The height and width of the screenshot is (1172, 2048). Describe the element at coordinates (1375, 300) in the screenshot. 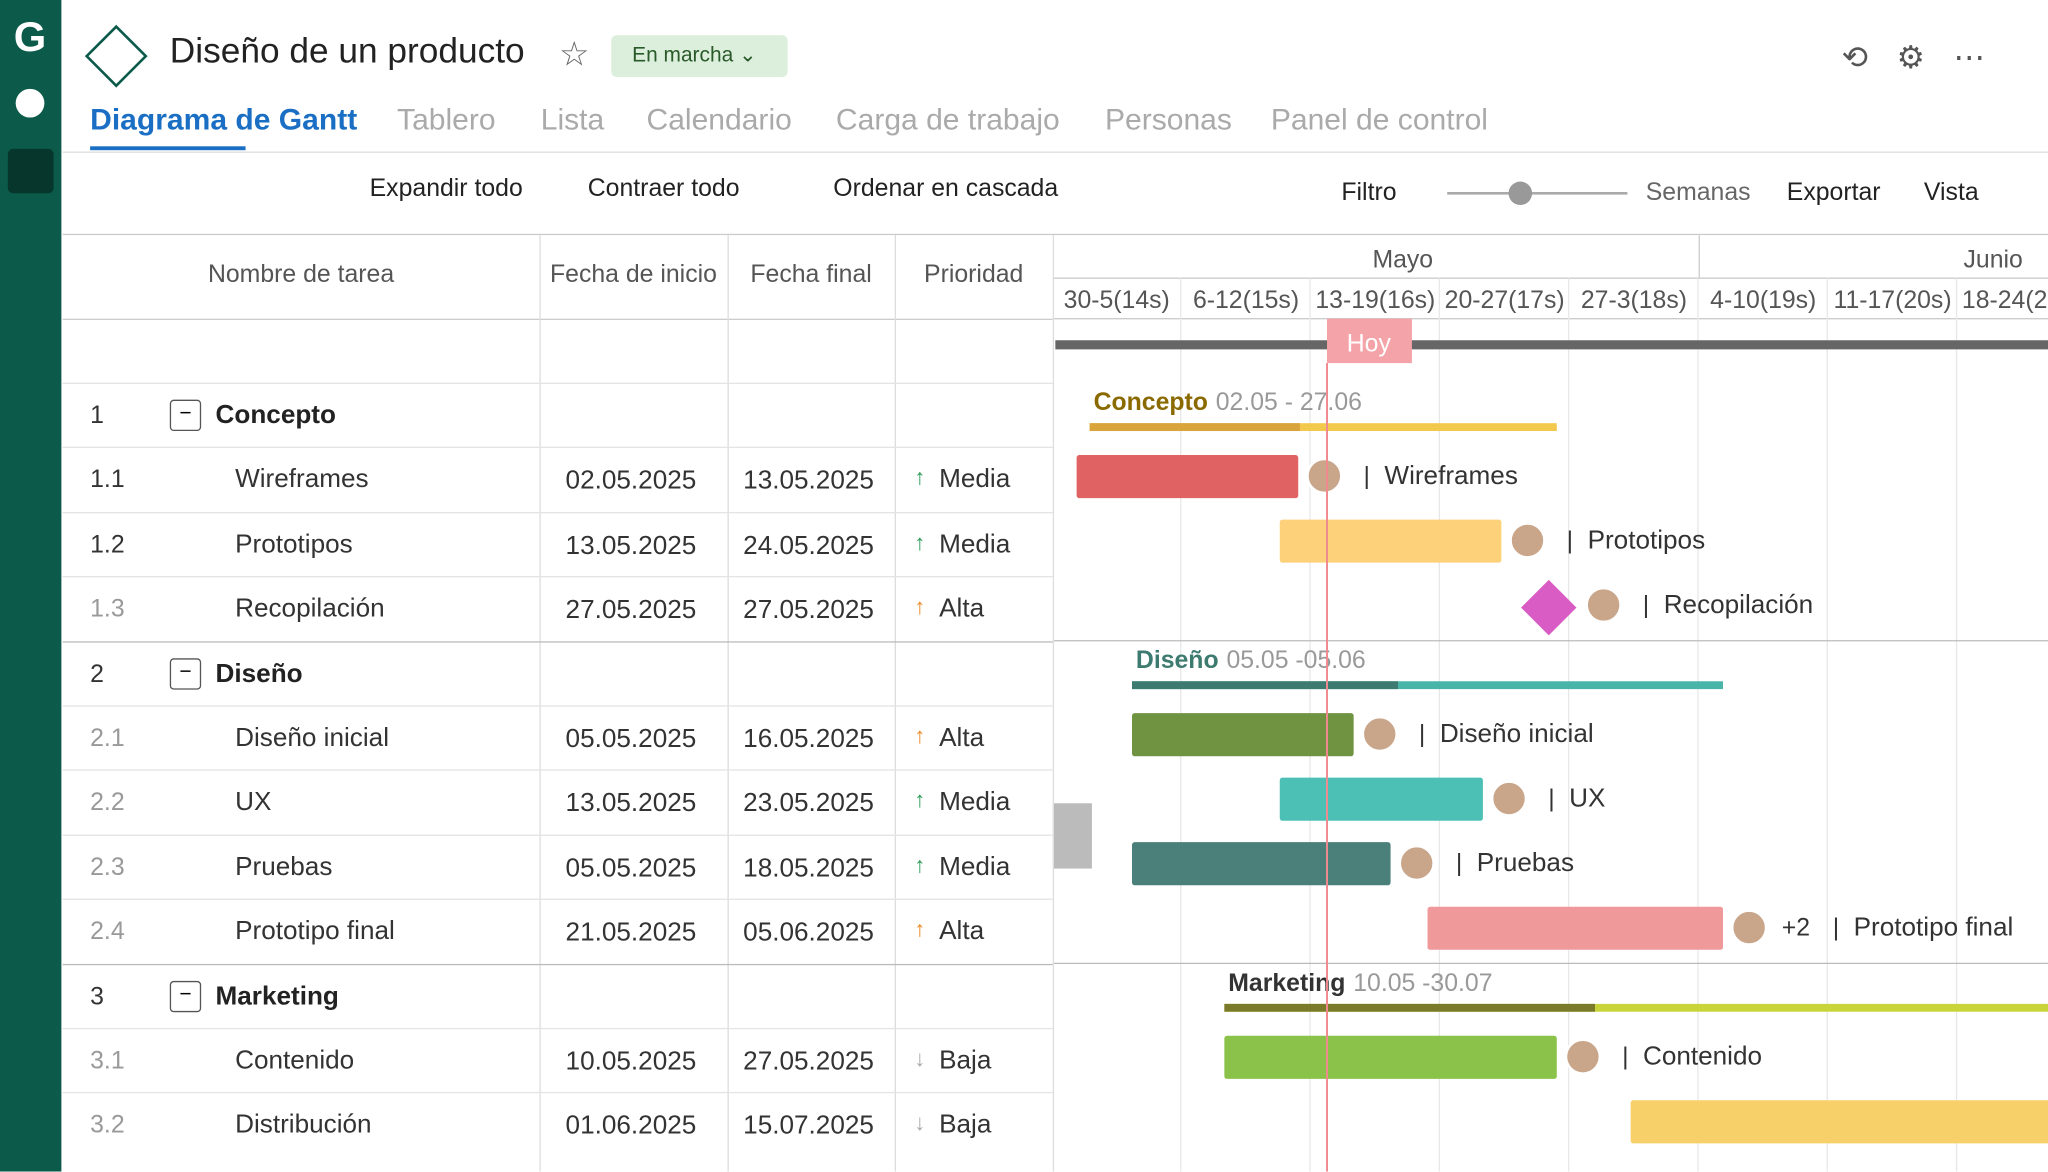

I see `week-label: 13-19(16s)` at that location.